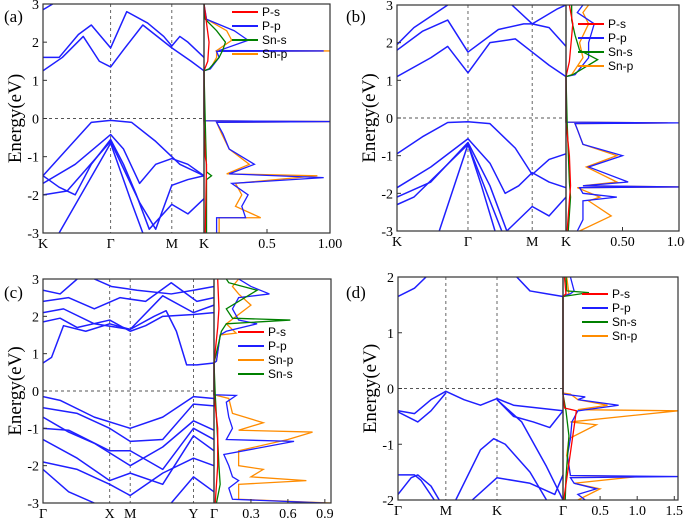  I want to click on dos-sn-p-line, so click(272, 391).